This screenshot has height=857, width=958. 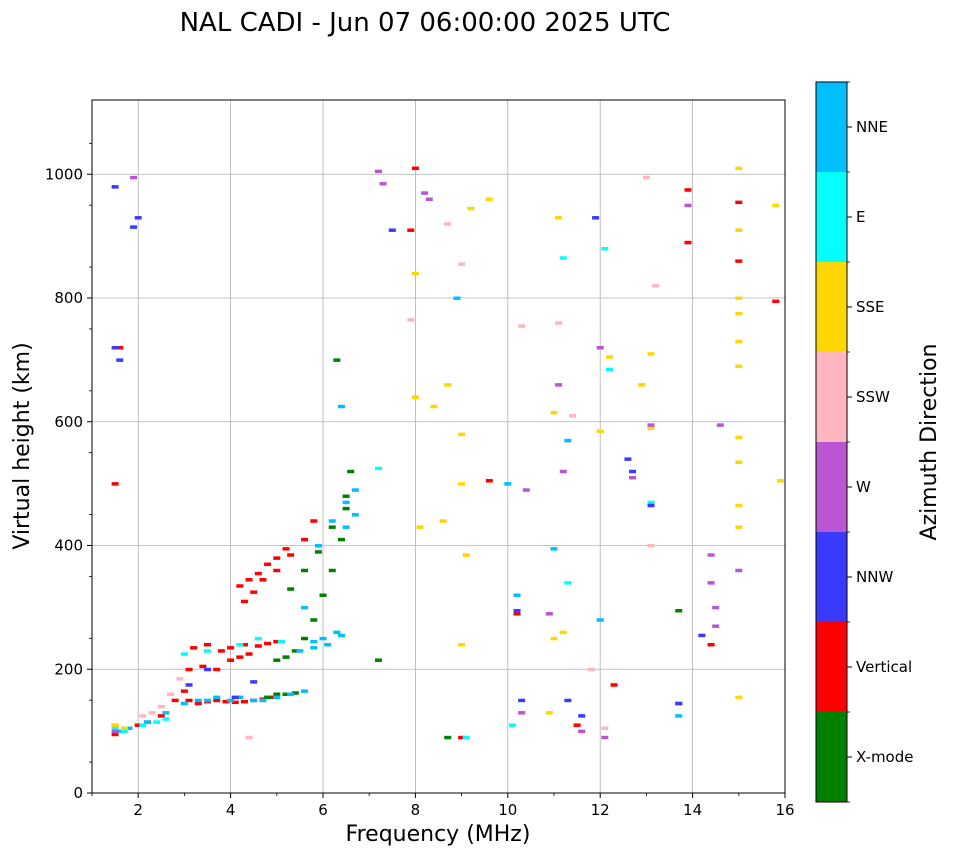 What do you see at coordinates (507, 810) in the screenshot?
I see `x-tick-label: 10` at bounding box center [507, 810].